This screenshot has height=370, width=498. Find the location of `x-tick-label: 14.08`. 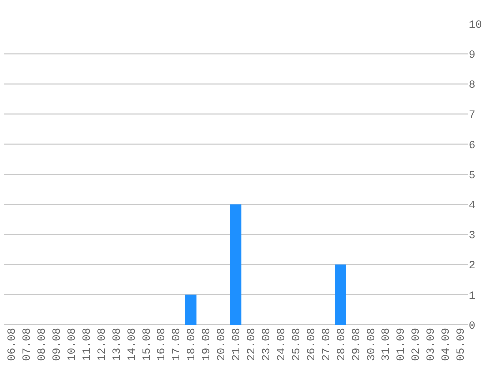

x-tick-label: 14.08 is located at coordinates (132, 345).